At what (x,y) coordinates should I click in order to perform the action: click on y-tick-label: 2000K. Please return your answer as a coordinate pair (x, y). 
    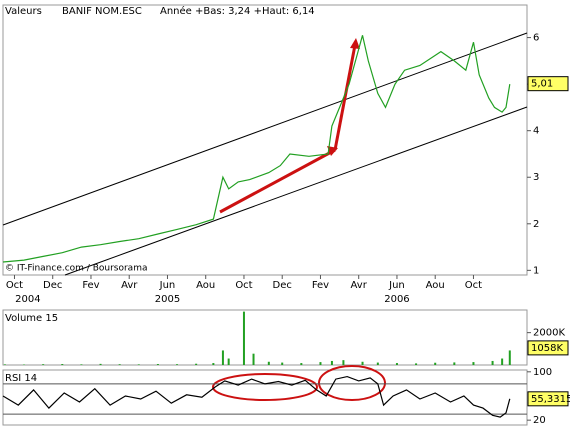
    Looking at the image, I should click on (549, 333).